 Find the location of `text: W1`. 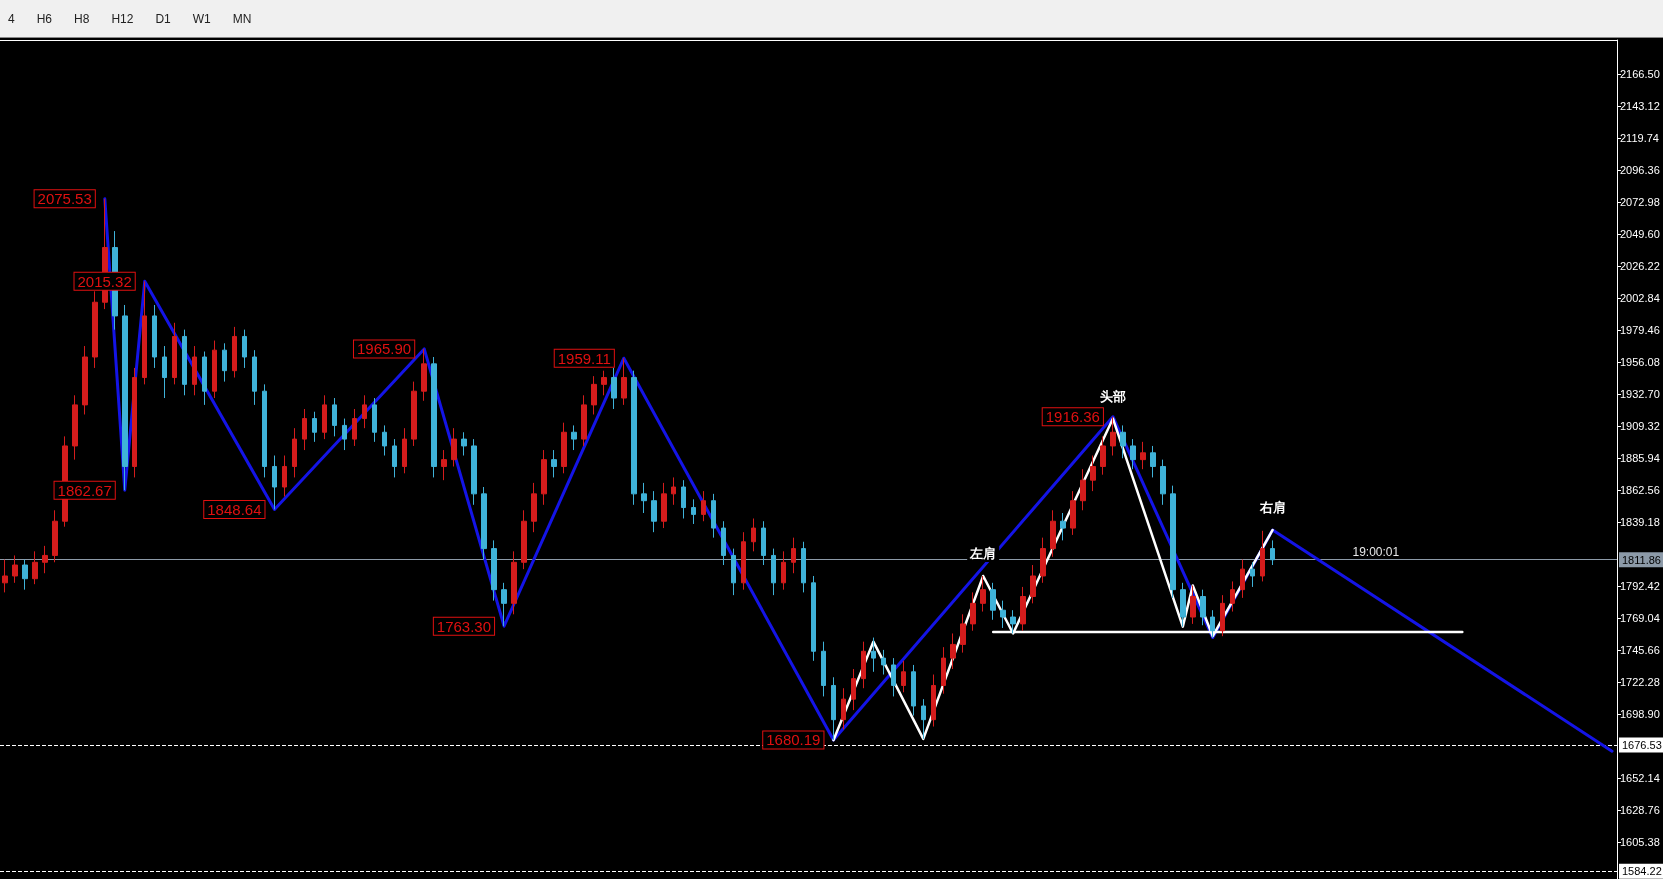

text: W1 is located at coordinates (201, 19).